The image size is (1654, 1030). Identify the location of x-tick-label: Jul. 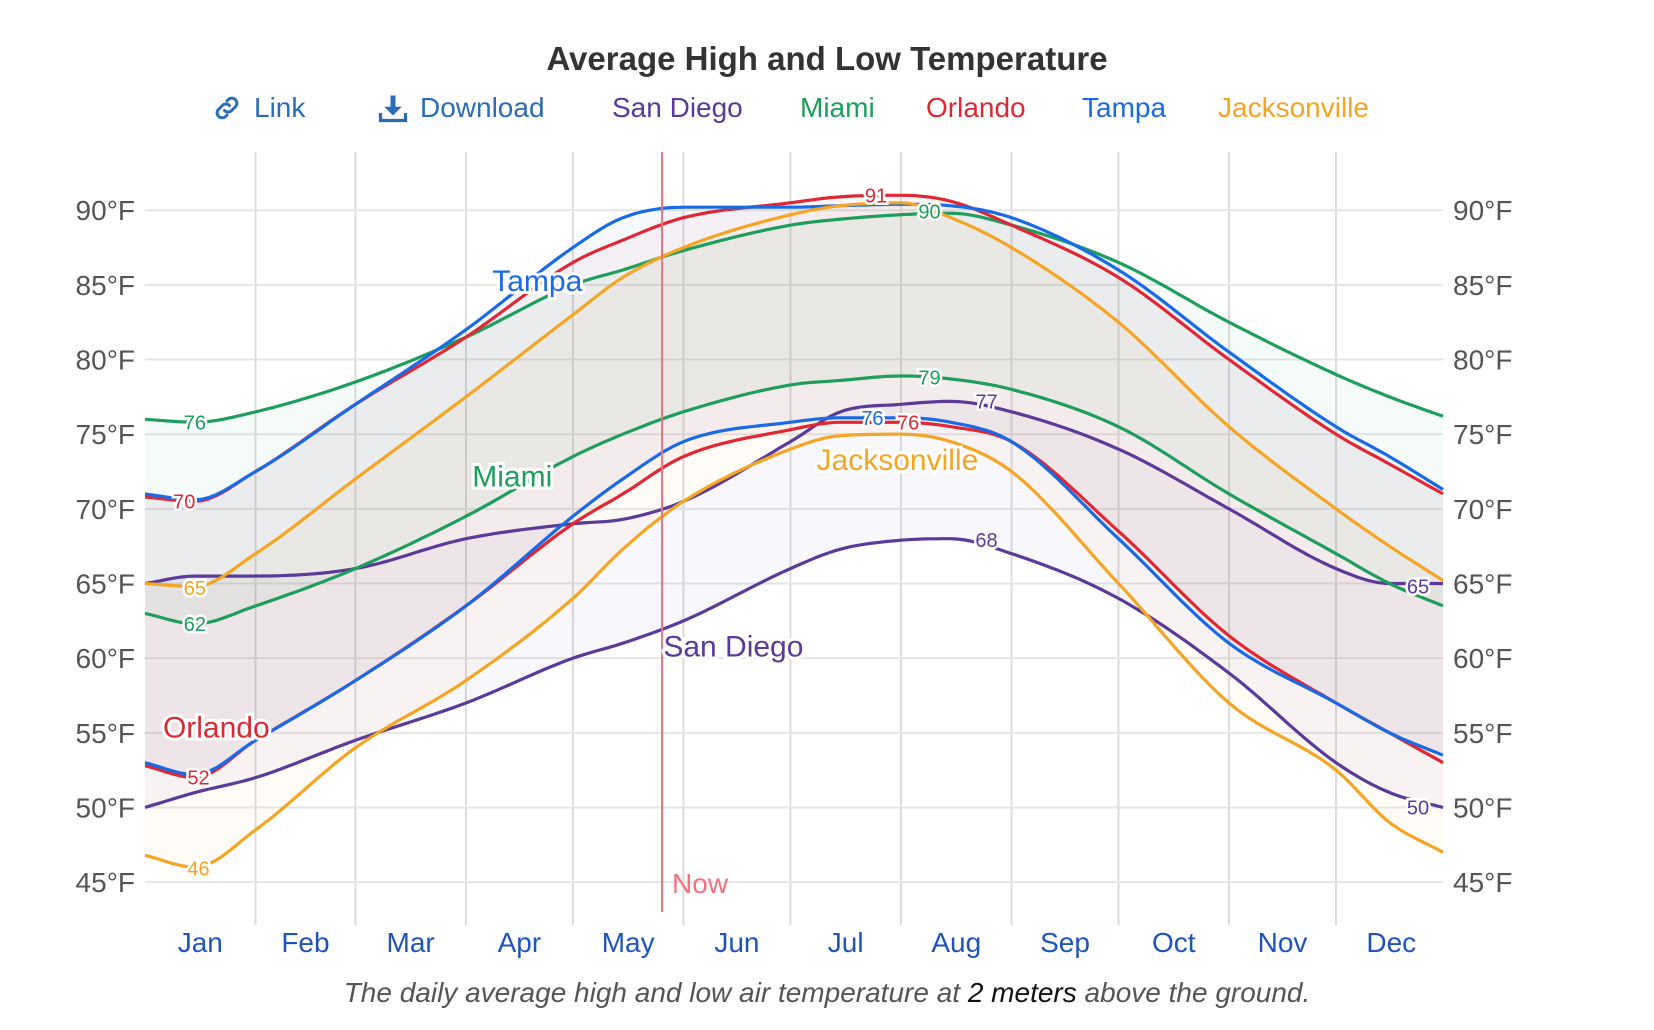
(846, 942).